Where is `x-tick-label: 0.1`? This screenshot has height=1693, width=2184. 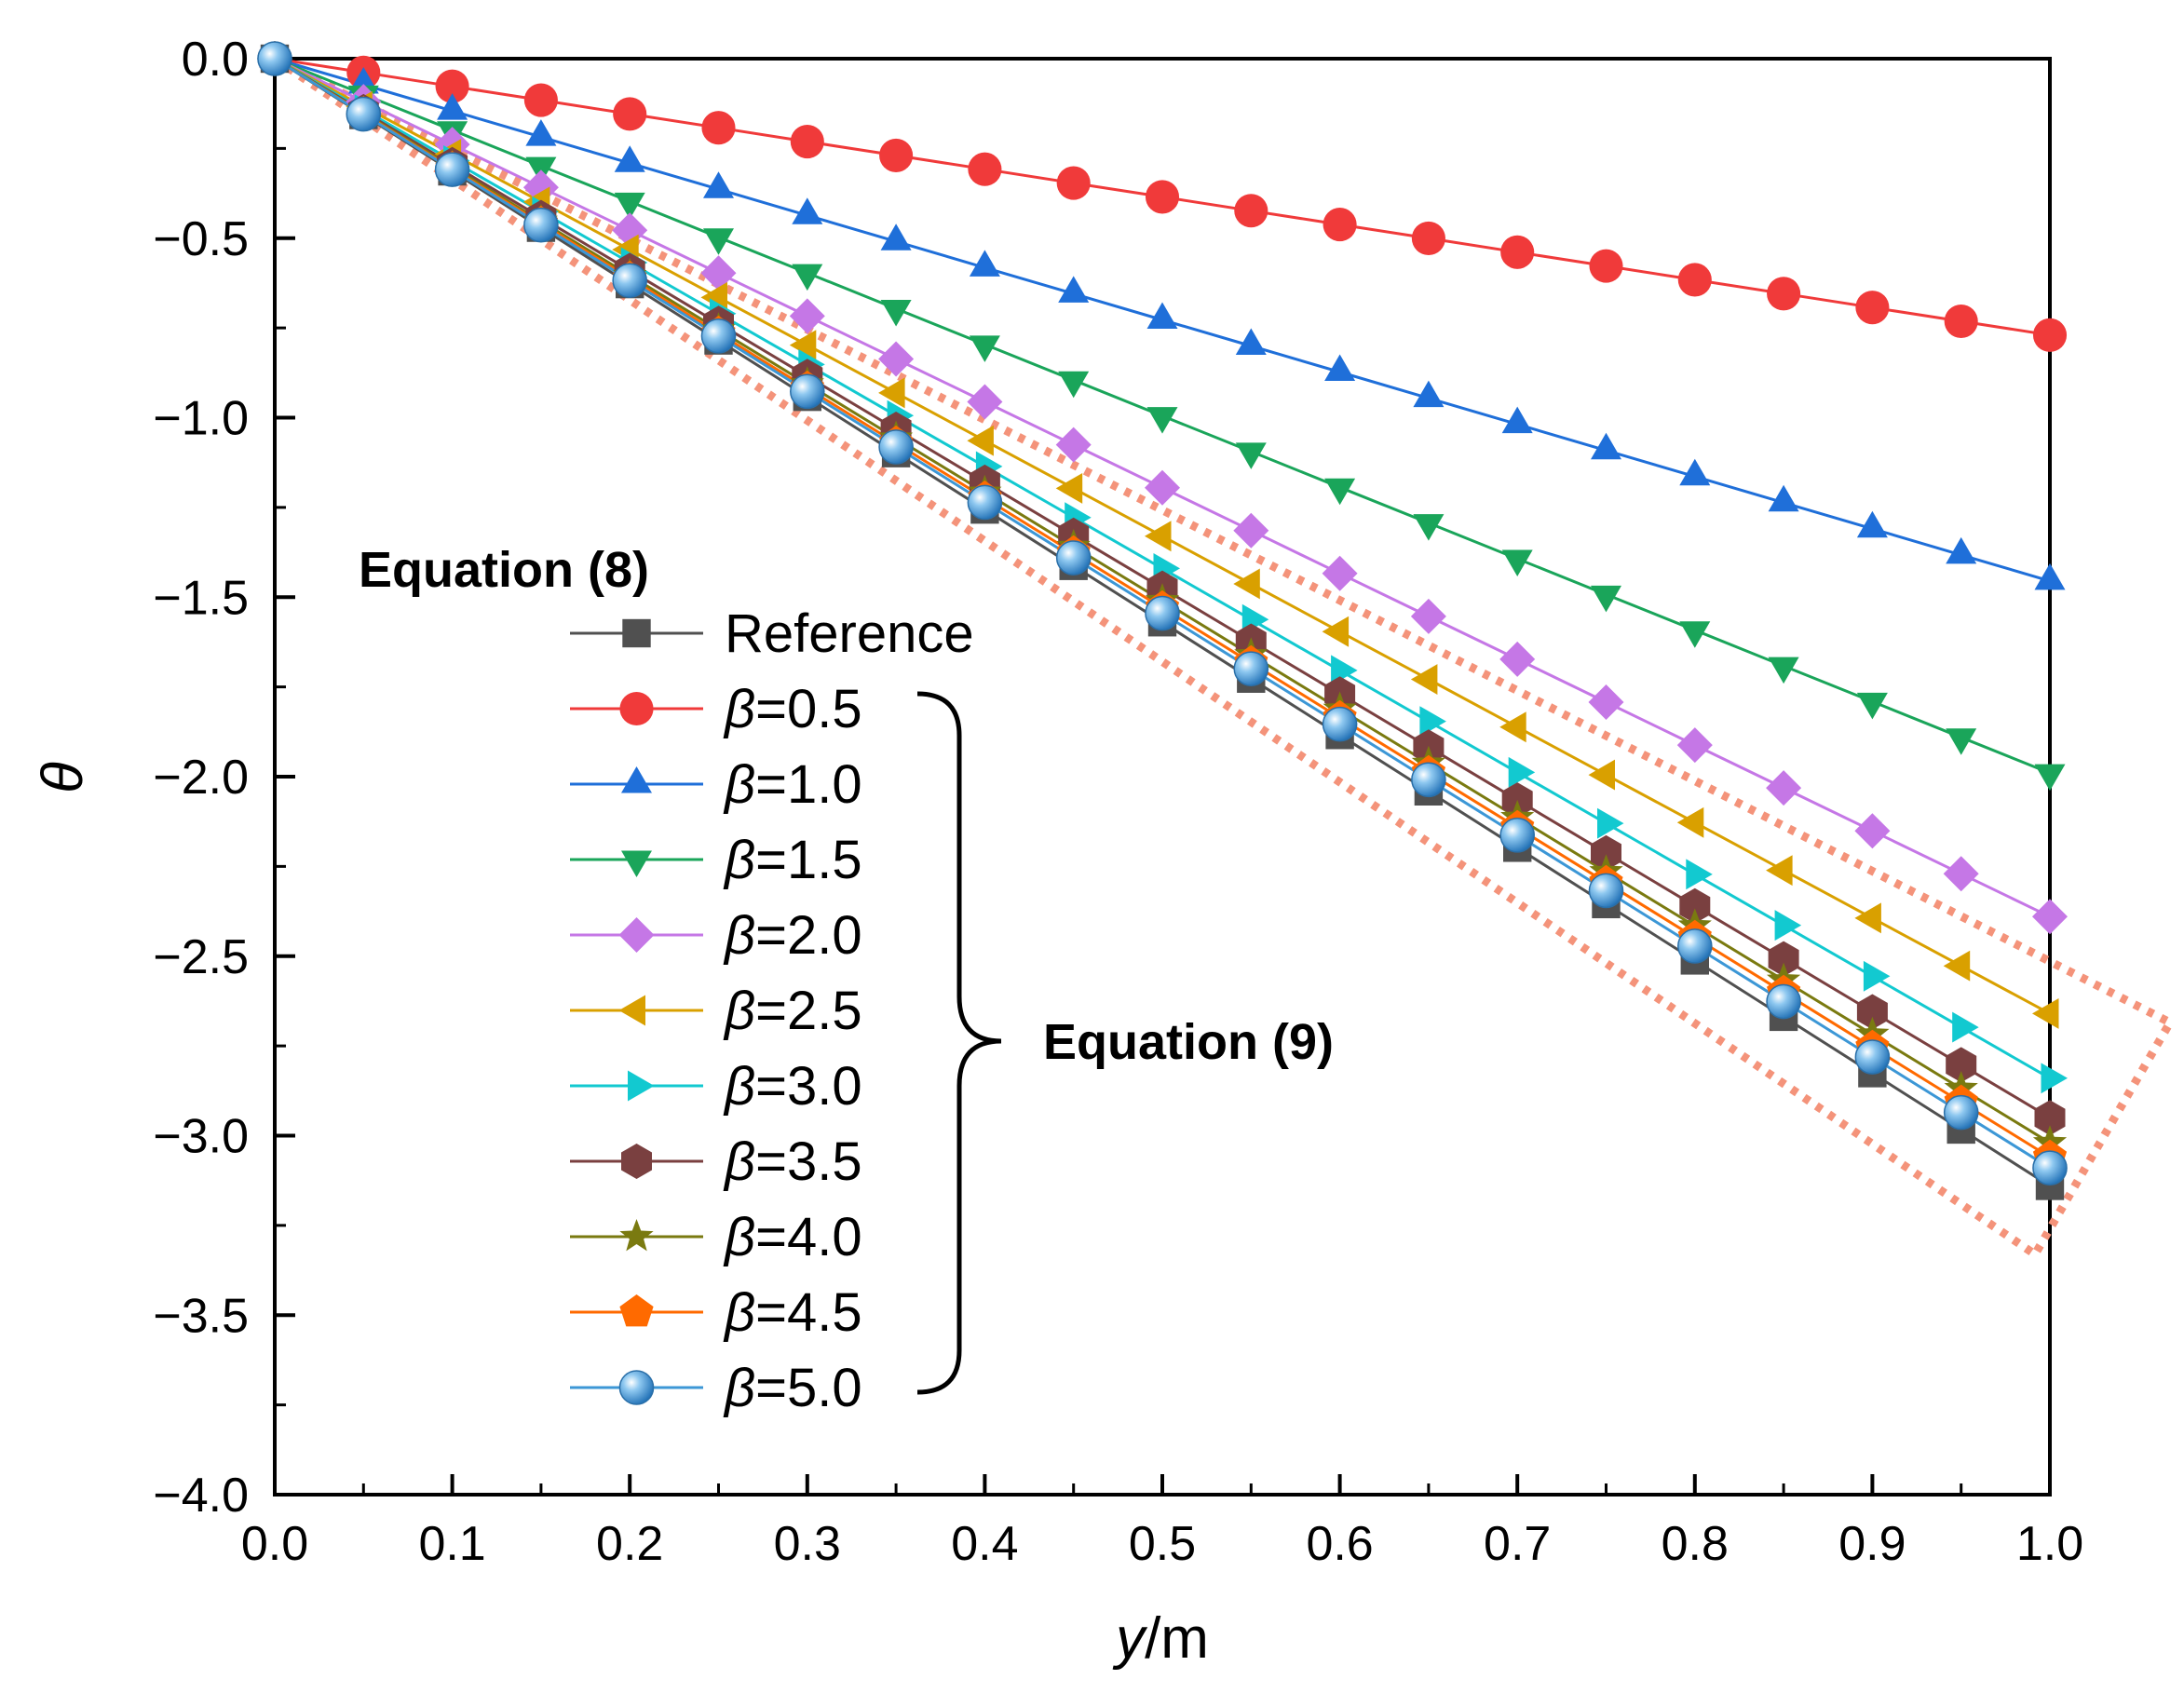 x-tick-label: 0.1 is located at coordinates (451, 1544).